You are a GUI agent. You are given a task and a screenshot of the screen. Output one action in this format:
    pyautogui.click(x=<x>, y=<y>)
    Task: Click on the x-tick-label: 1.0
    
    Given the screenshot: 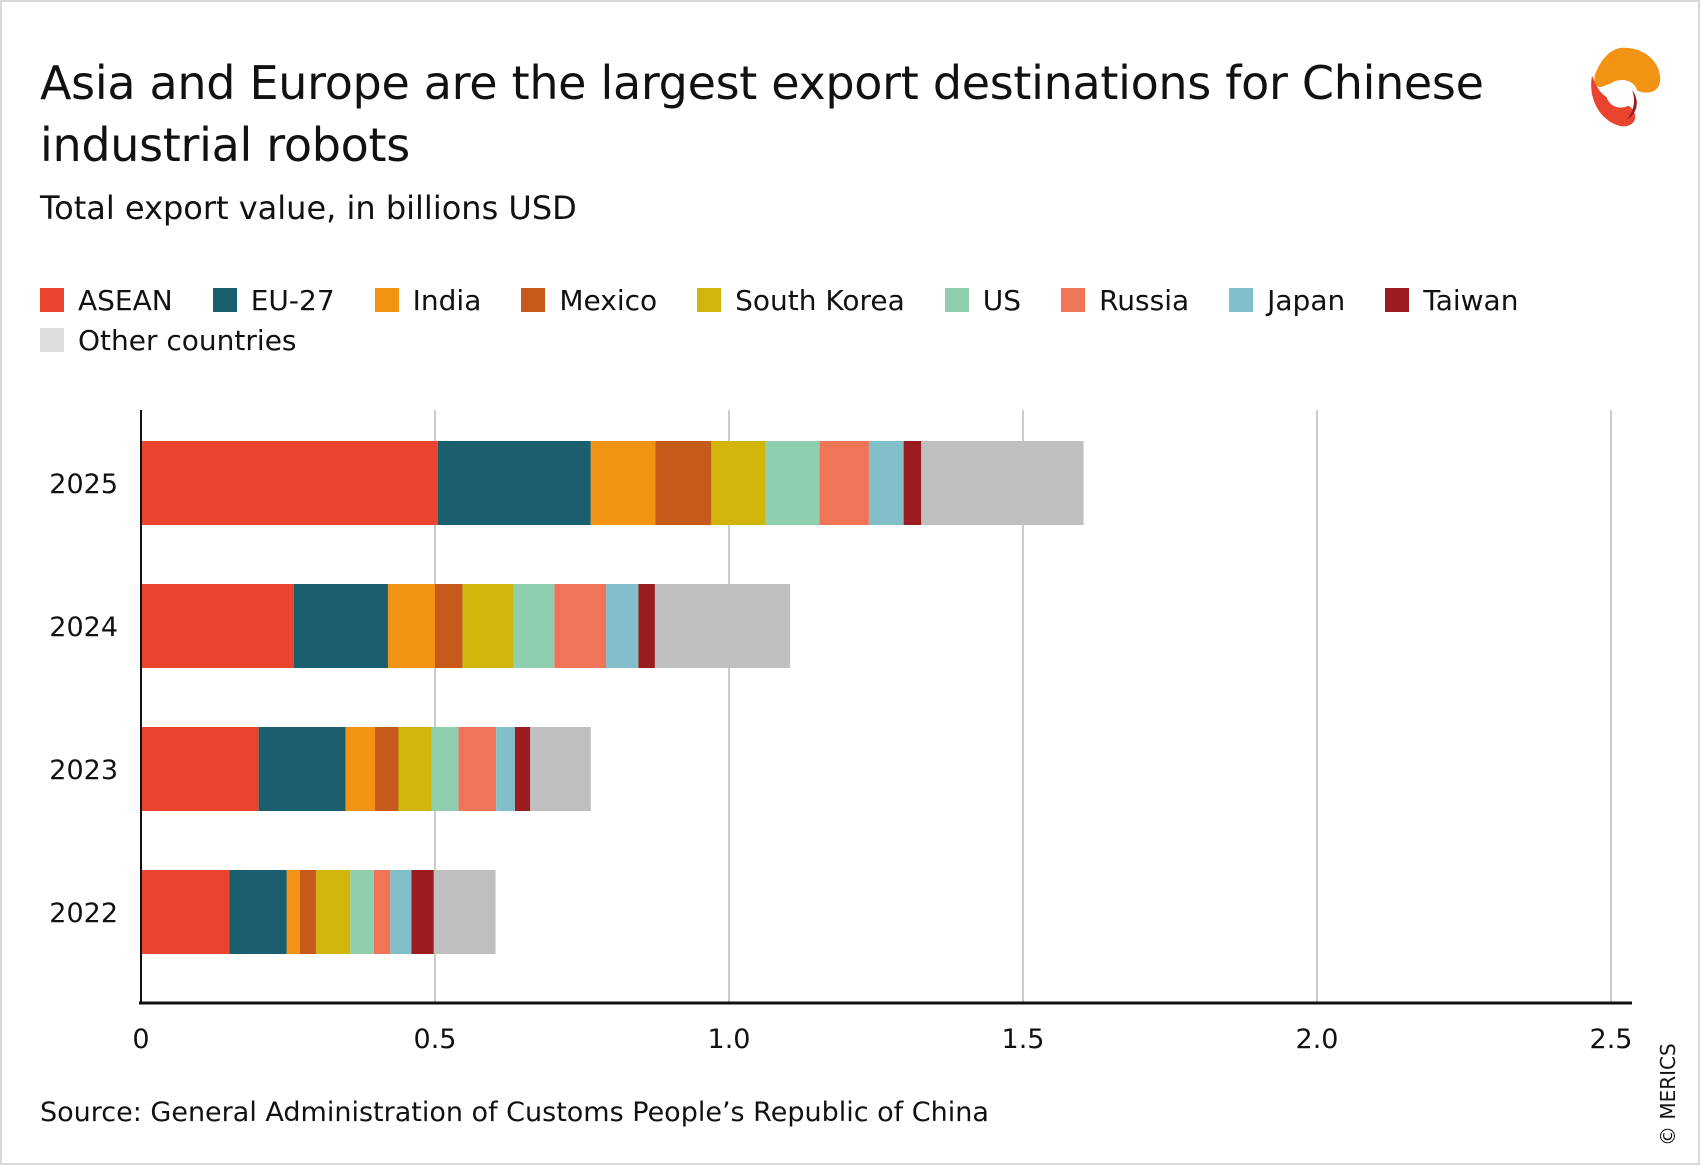 What is the action you would take?
    pyautogui.click(x=729, y=1039)
    